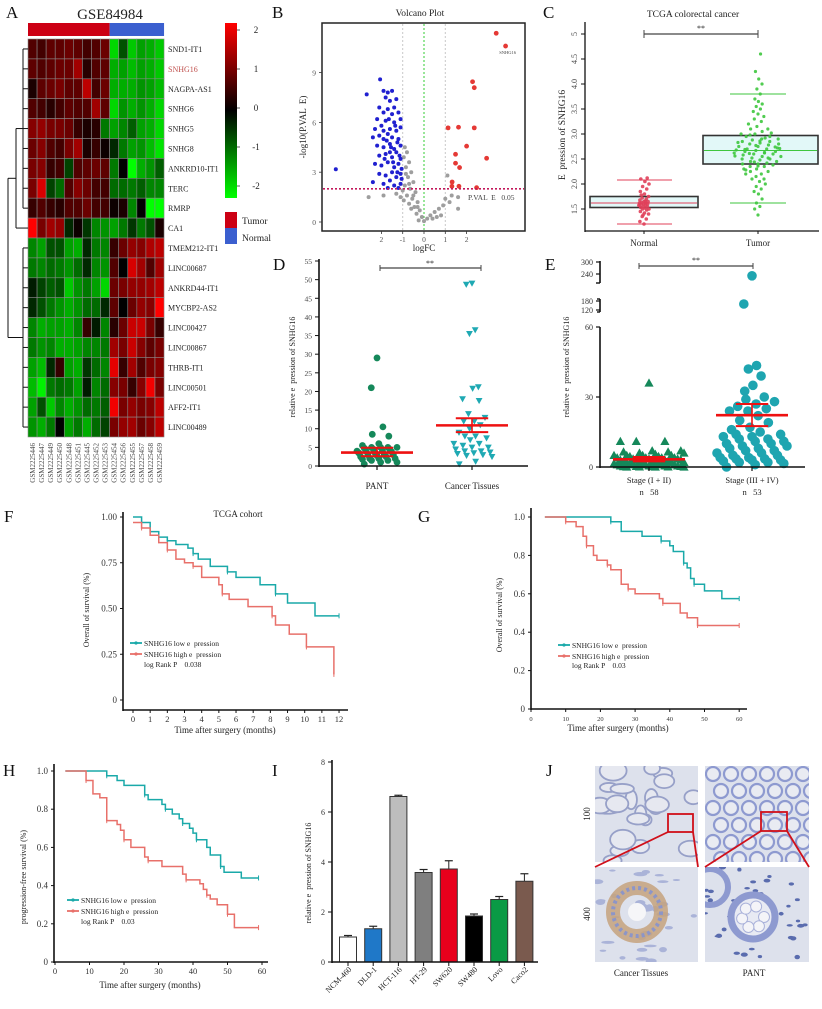 The image size is (822, 1009). Describe the element at coordinates (670, 719) in the screenshot. I see `x-tick-label: 40` at that location.